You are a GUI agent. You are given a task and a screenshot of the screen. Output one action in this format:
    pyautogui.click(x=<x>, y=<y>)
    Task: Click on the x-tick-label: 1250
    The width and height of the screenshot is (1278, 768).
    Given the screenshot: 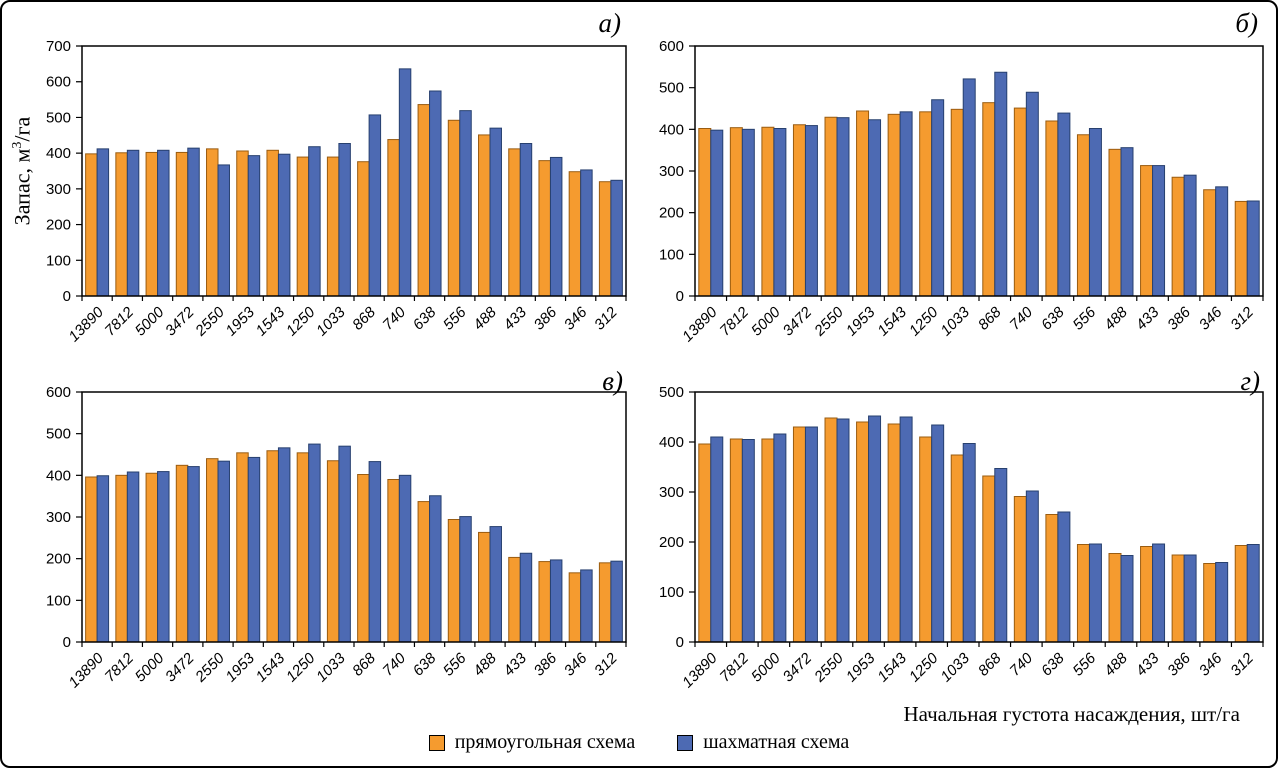 What is the action you would take?
    pyautogui.click(x=301, y=667)
    